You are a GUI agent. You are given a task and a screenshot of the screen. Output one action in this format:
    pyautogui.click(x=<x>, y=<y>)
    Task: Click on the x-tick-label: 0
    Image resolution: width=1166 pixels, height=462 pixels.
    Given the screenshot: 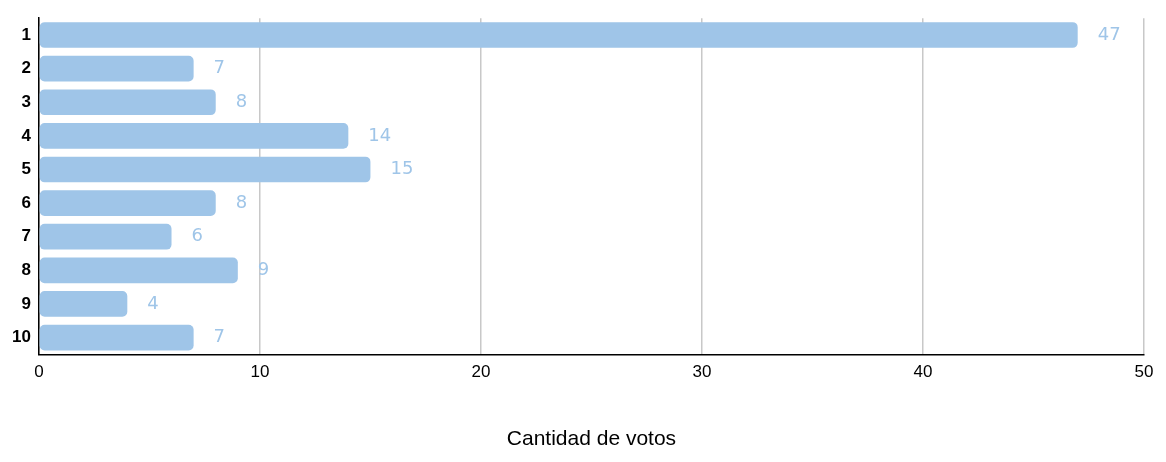 What is the action you would take?
    pyautogui.click(x=39, y=372)
    